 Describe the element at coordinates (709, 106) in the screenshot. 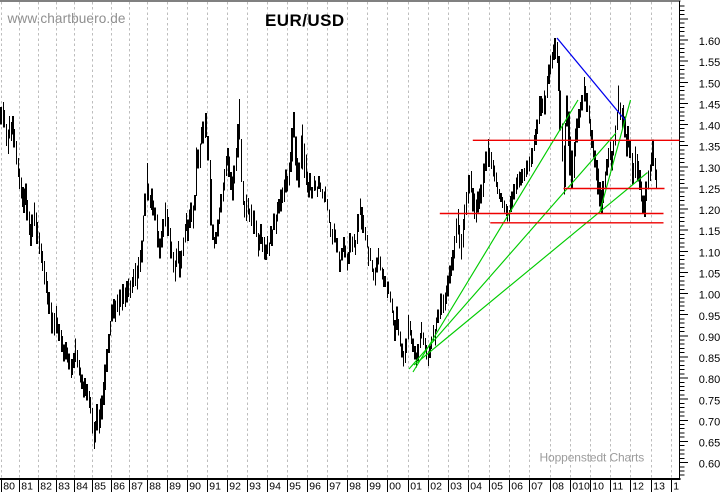

I see `svg-text: 1.45` at that location.